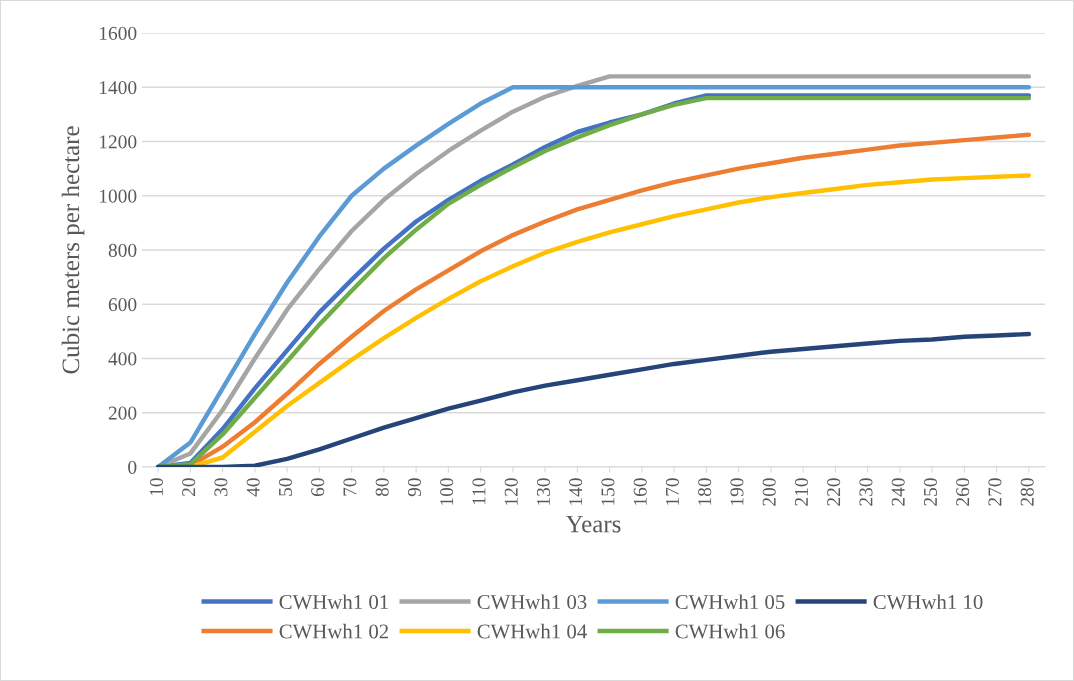 The height and width of the screenshot is (681, 1074). Describe the element at coordinates (118, 196) in the screenshot. I see `y-tick-label: 1000` at that location.